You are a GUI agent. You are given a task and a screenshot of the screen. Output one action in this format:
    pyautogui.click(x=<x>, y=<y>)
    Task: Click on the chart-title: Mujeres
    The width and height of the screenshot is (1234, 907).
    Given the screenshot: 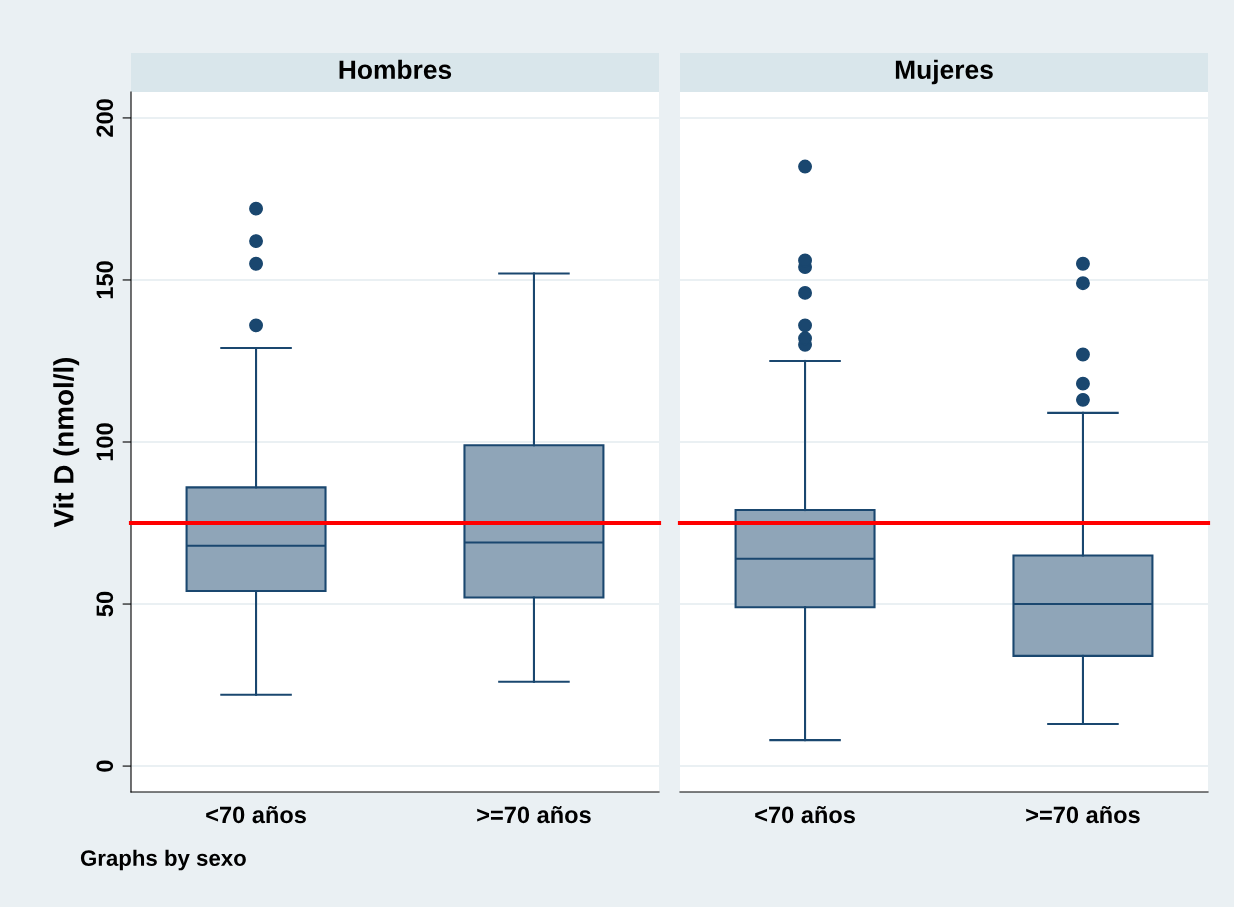 What is the action you would take?
    pyautogui.click(x=944, y=72)
    